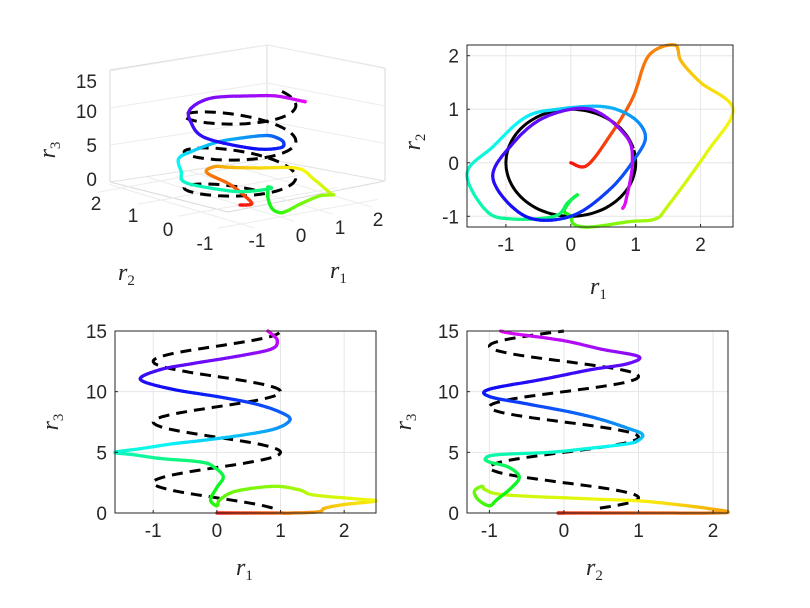 The height and width of the screenshot is (608, 810). What do you see at coordinates (453, 57) in the screenshot?
I see `y-tick-label: 2` at bounding box center [453, 57].